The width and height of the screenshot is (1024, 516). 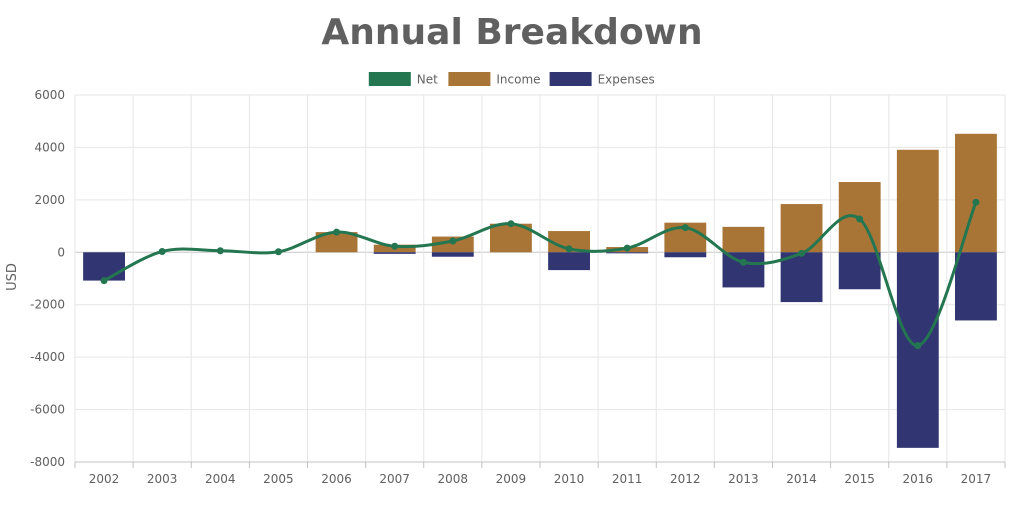 What do you see at coordinates (917, 201) in the screenshot?
I see `income-bar-2016` at bounding box center [917, 201].